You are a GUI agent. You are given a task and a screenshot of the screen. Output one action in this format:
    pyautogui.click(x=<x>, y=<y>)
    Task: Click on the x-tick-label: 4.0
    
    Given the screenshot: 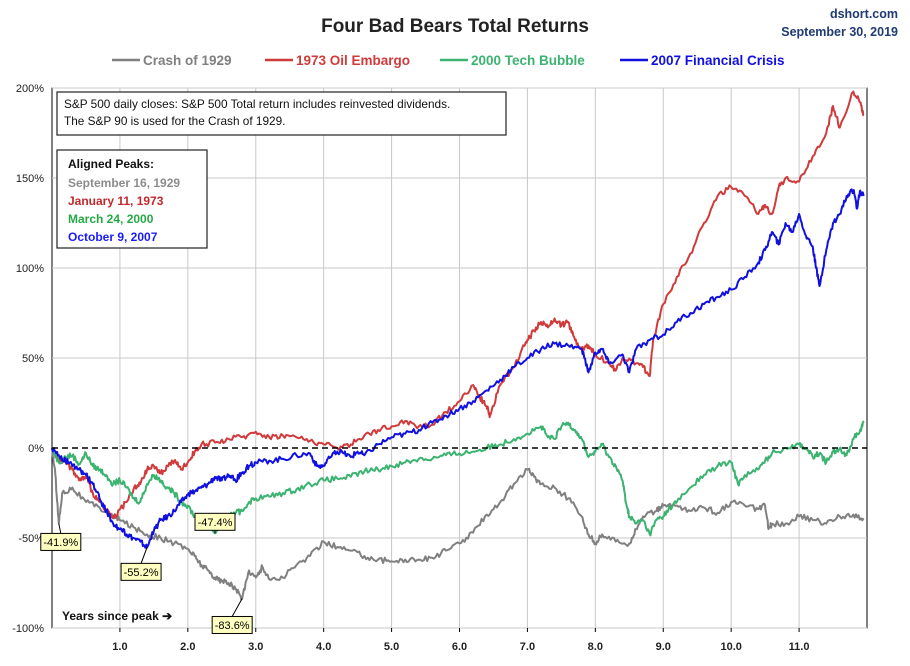 What is the action you would take?
    pyautogui.click(x=323, y=647)
    